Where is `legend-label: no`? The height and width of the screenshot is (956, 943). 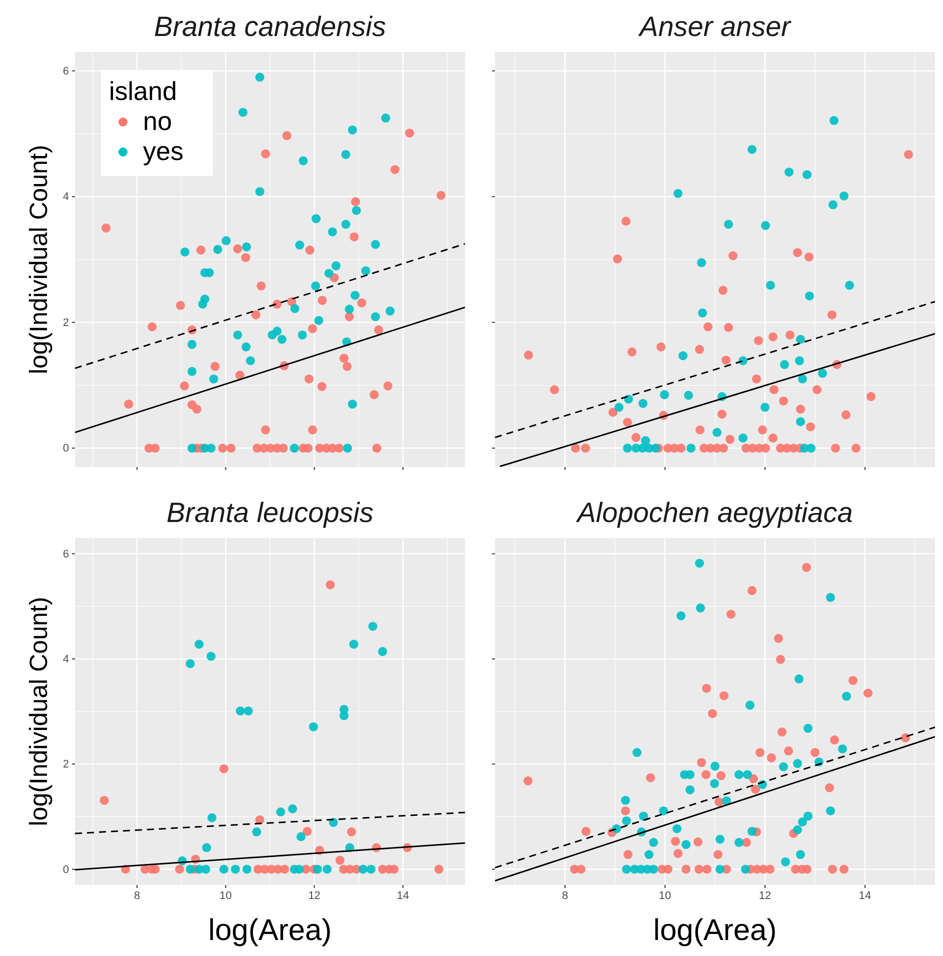
legend-label: no is located at coordinates (157, 121).